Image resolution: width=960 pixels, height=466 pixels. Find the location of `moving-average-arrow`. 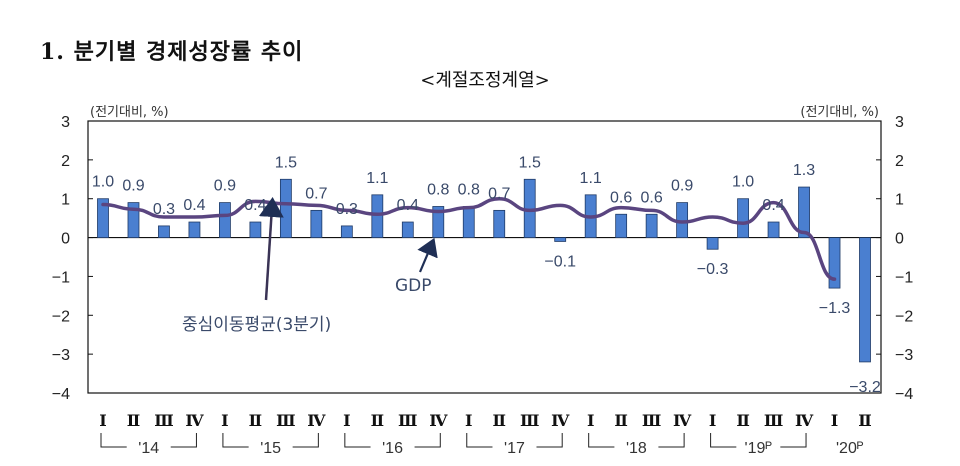

moving-average-arrow is located at coordinates (271, 249).